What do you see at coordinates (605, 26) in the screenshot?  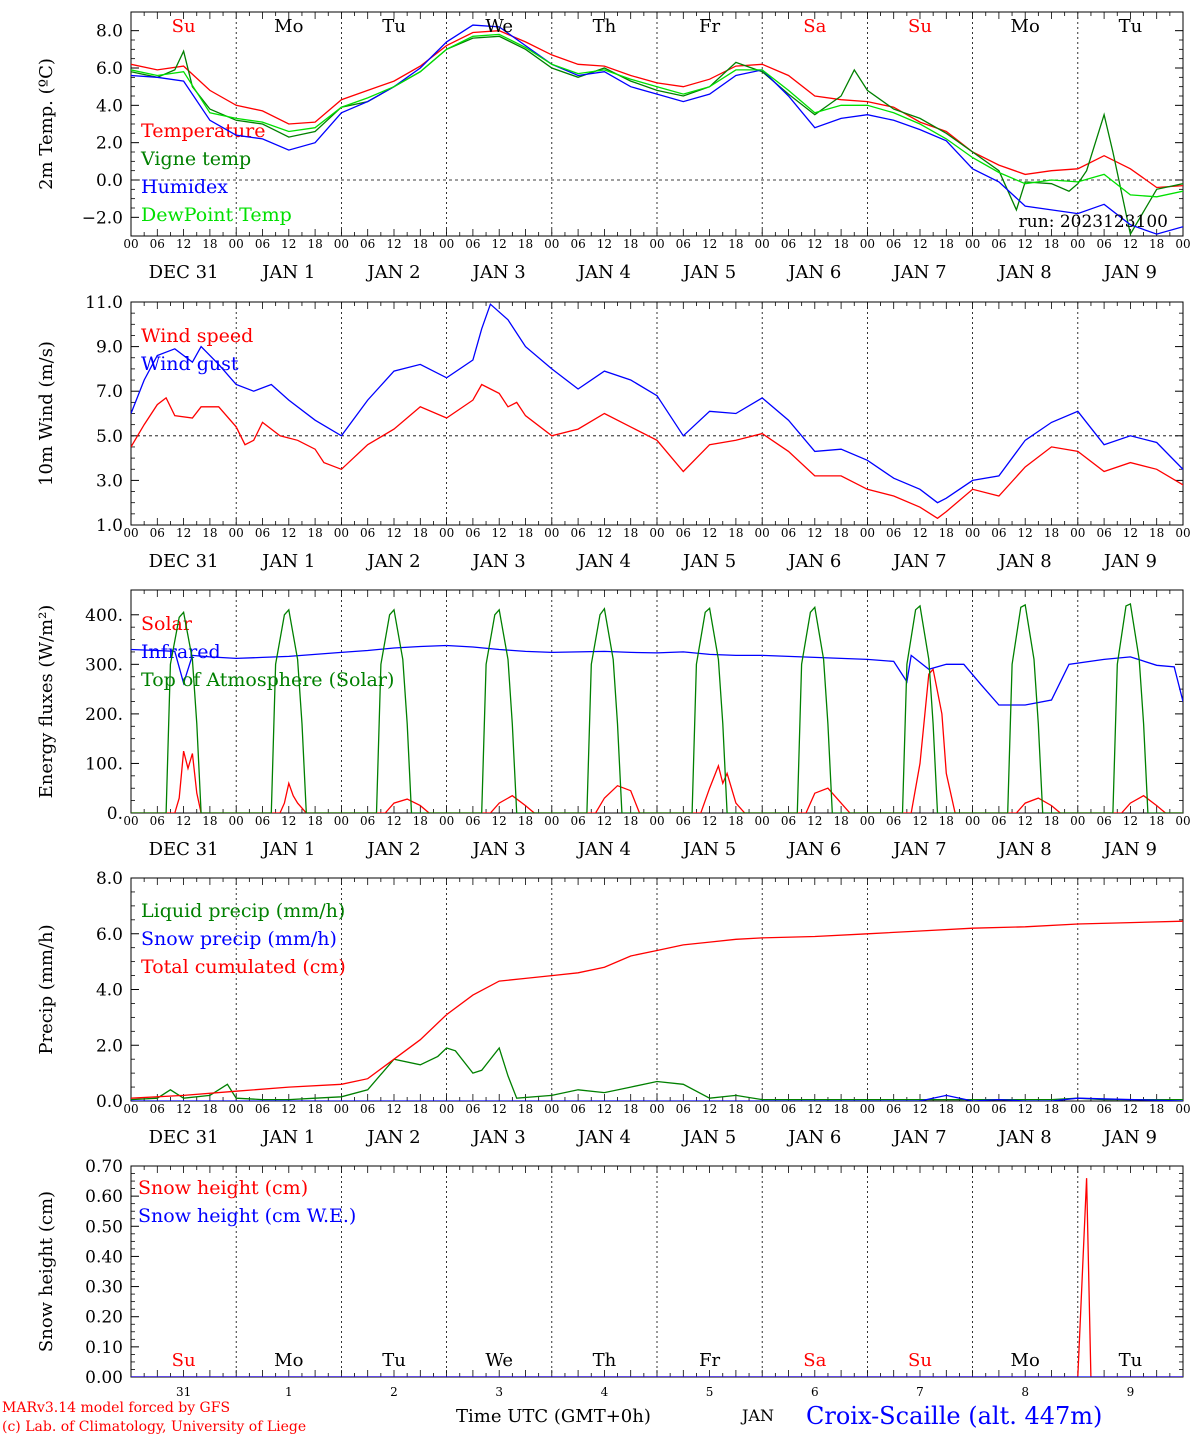 I see `day-name-label: Th` at bounding box center [605, 26].